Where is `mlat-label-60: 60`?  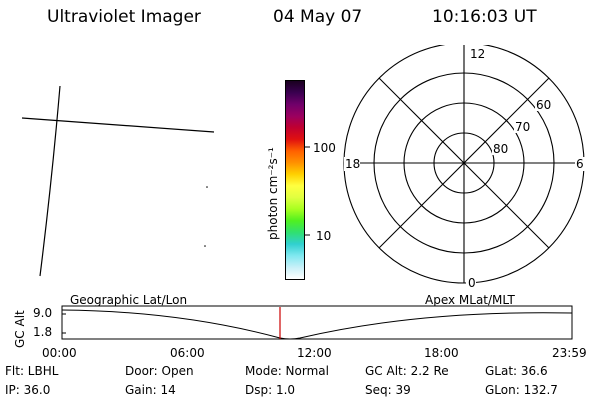 mlat-label-60: 60 is located at coordinates (543, 105).